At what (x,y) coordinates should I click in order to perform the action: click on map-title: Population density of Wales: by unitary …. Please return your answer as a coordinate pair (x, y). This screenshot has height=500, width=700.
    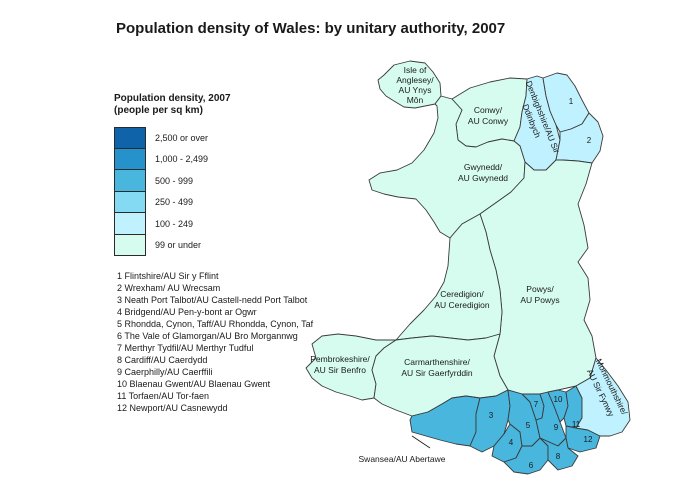
    Looking at the image, I should click on (311, 28).